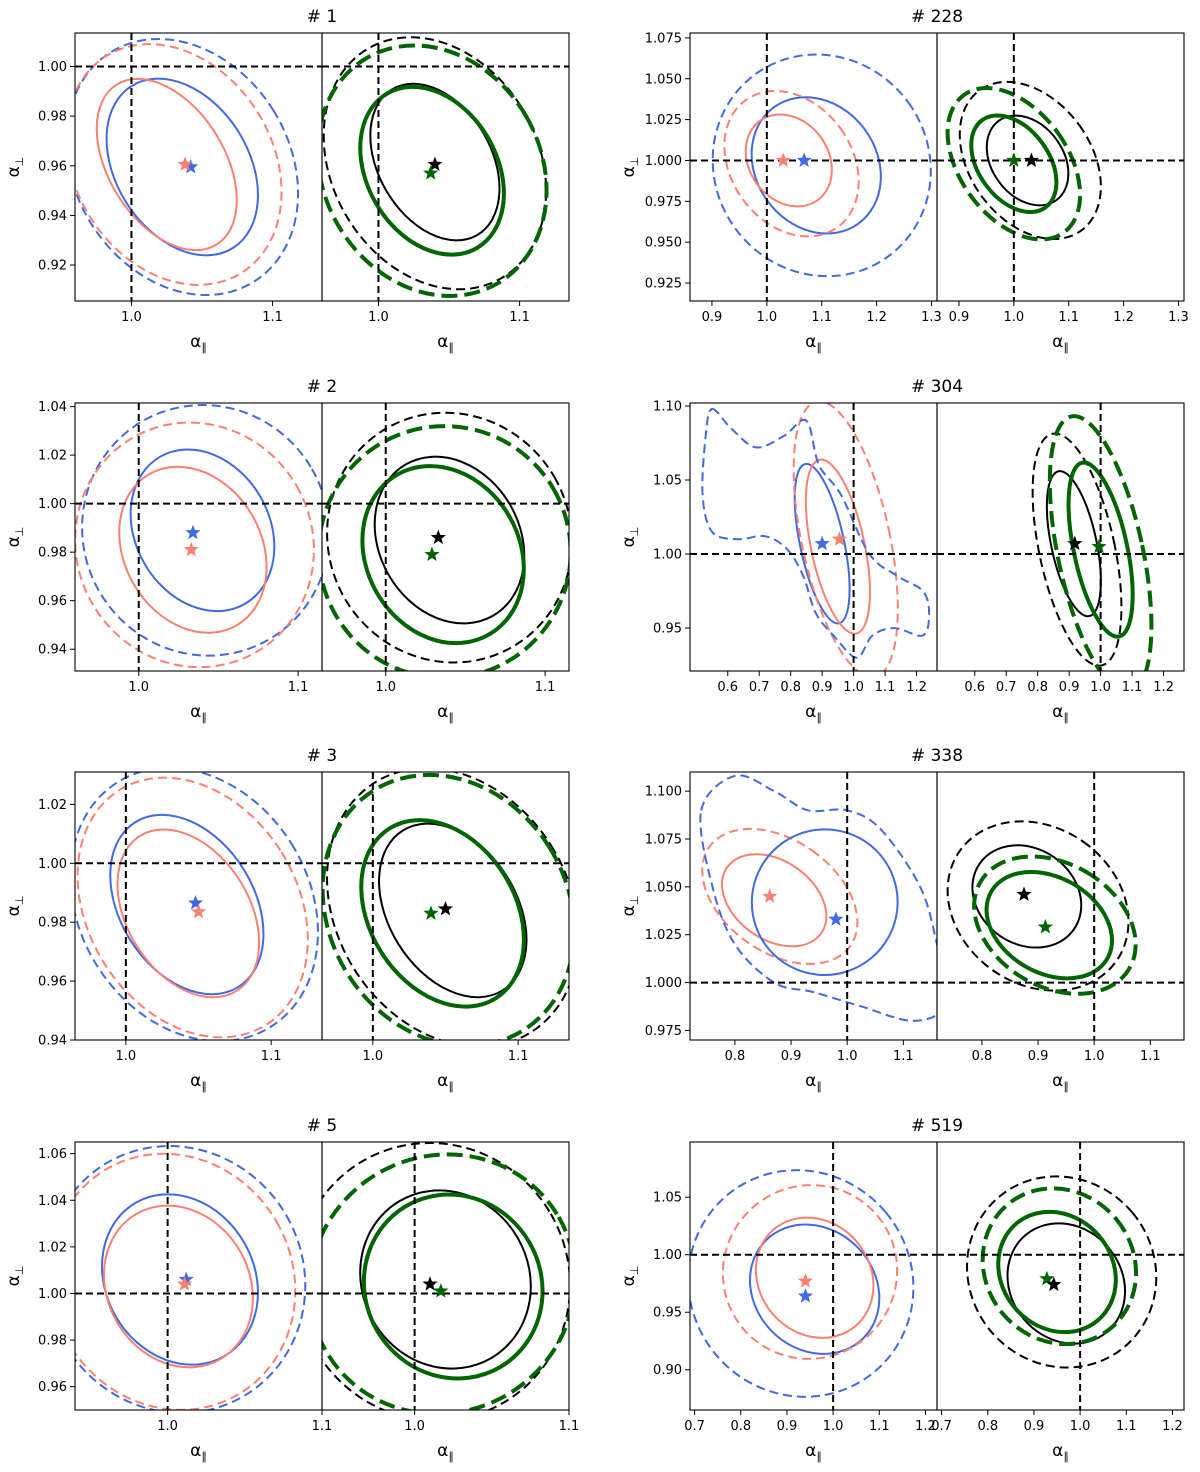  Describe the element at coordinates (322, 387) in the screenshot. I see `chart-title: # 2` at that location.